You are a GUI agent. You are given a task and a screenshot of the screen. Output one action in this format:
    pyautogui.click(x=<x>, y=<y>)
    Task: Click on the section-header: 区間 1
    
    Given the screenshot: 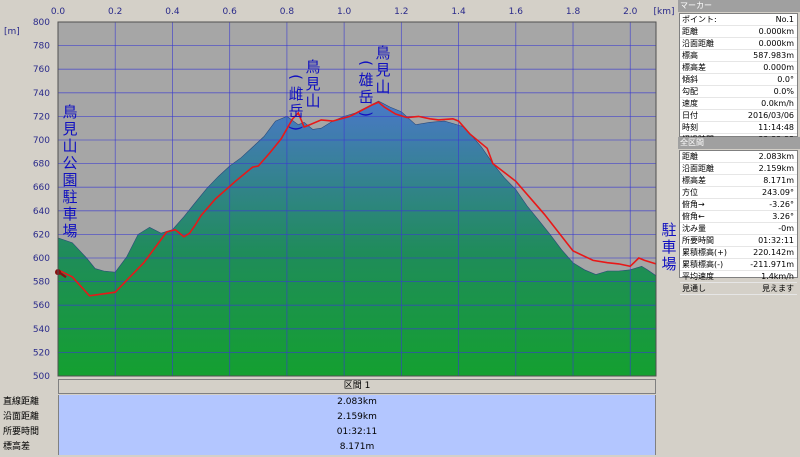 What is the action you would take?
    pyautogui.click(x=357, y=386)
    